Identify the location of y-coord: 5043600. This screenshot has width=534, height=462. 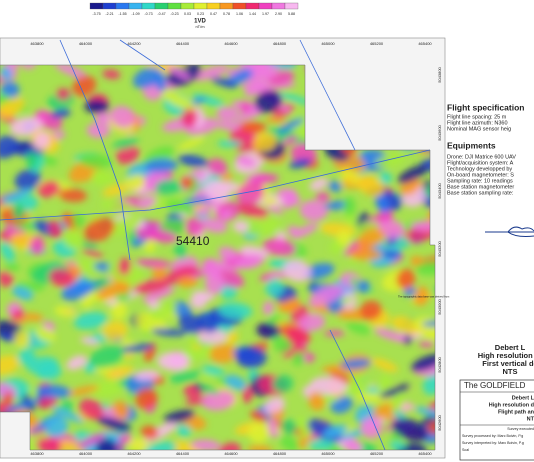
(439, 132).